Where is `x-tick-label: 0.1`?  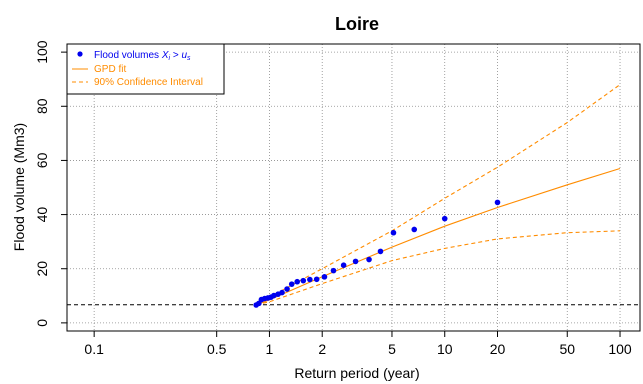
x-tick-label: 0.1 is located at coordinates (94, 349).